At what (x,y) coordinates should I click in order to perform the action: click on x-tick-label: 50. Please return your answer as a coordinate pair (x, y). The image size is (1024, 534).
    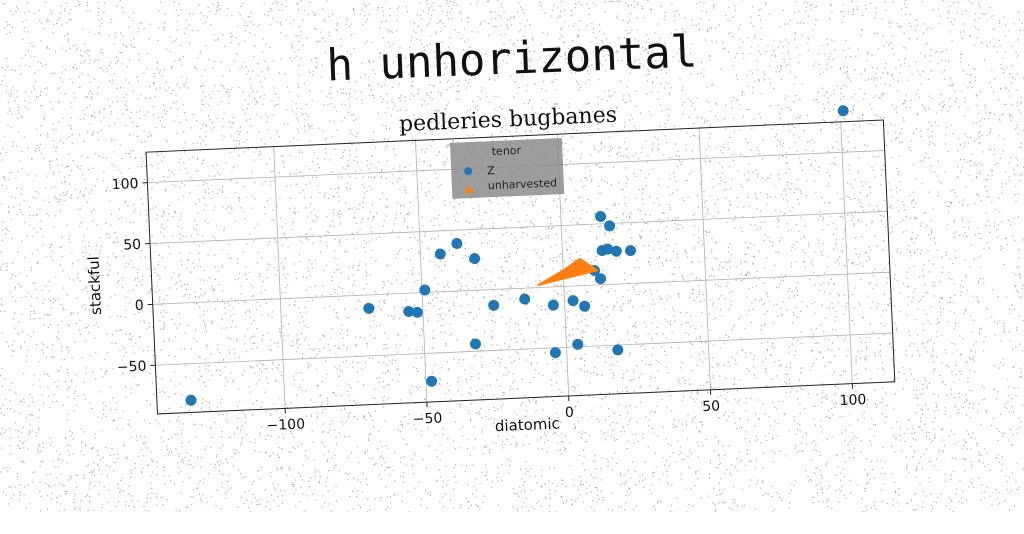
    Looking at the image, I should click on (711, 406).